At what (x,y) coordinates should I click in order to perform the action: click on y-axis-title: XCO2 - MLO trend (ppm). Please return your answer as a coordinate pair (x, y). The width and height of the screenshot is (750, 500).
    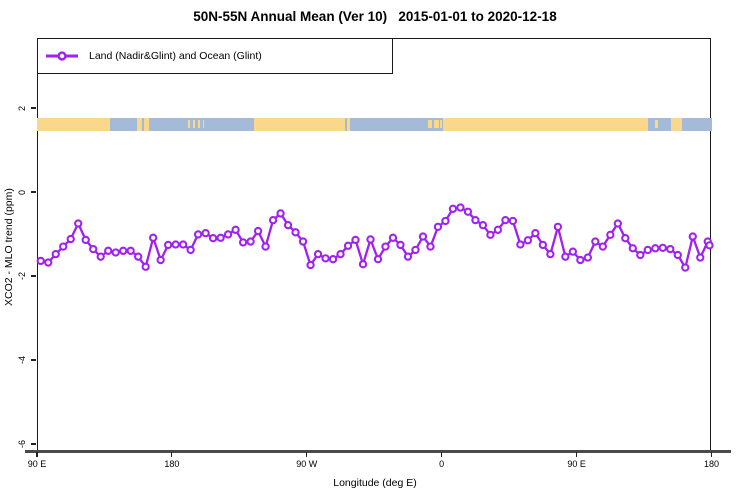
    Looking at the image, I should click on (9, 247).